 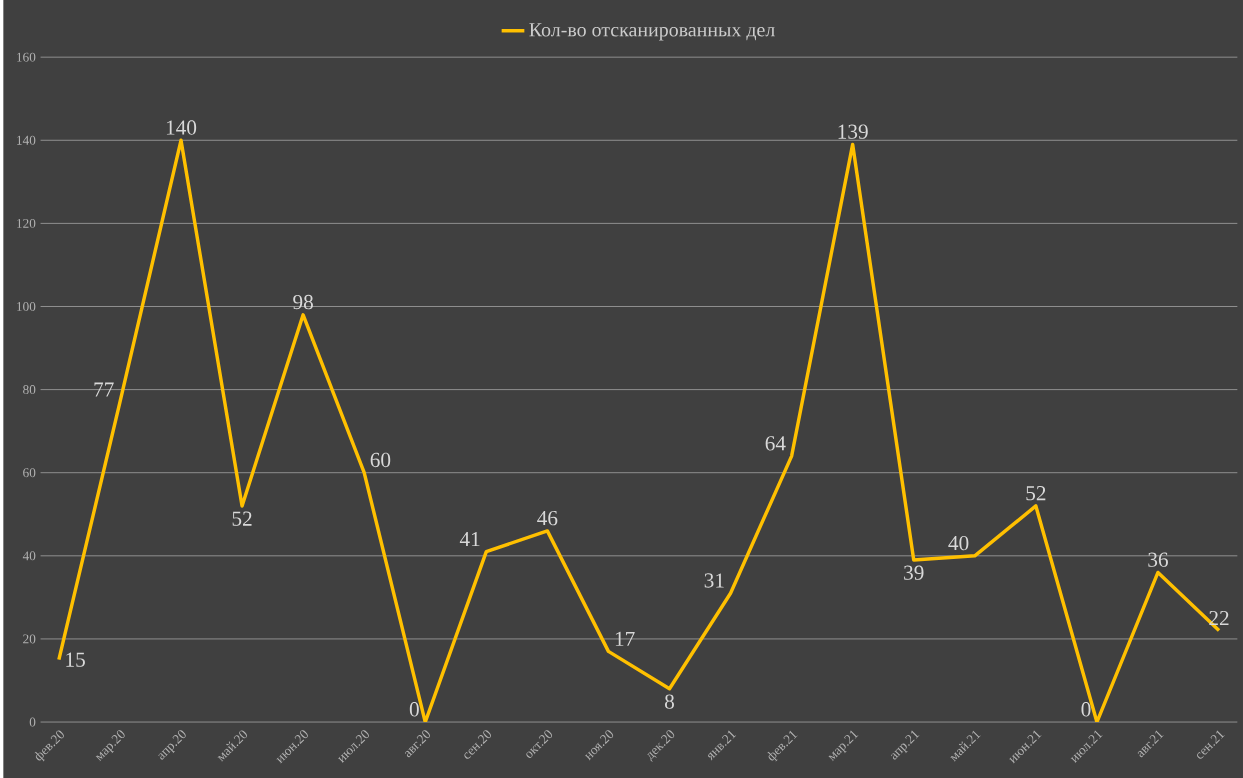 I want to click on data-label: 46, so click(x=547, y=518).